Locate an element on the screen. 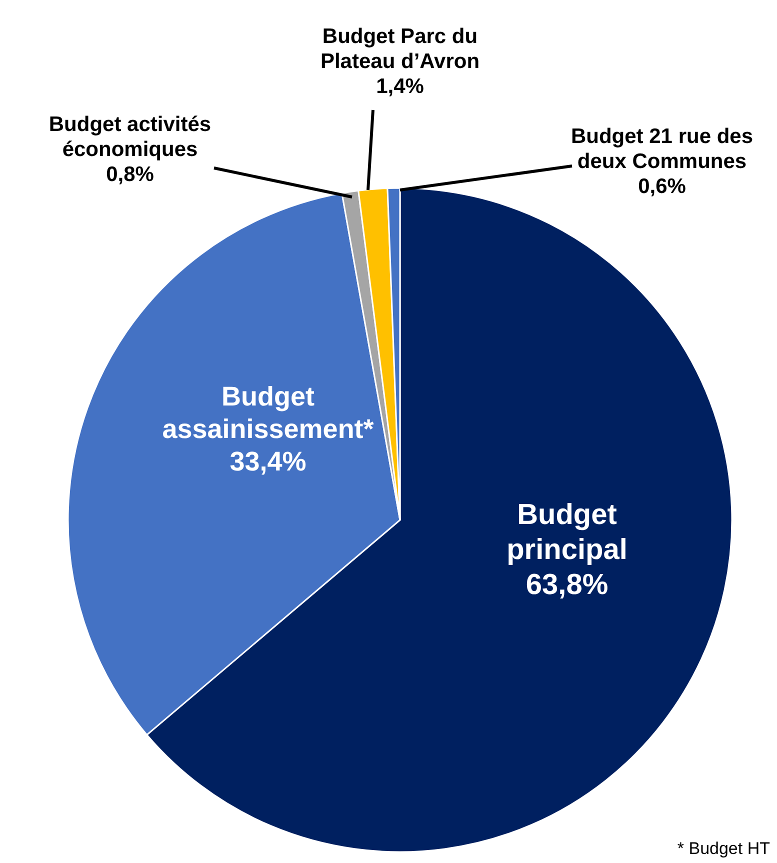 The image size is (777, 863). text: * Budget HT is located at coordinates (723, 848).